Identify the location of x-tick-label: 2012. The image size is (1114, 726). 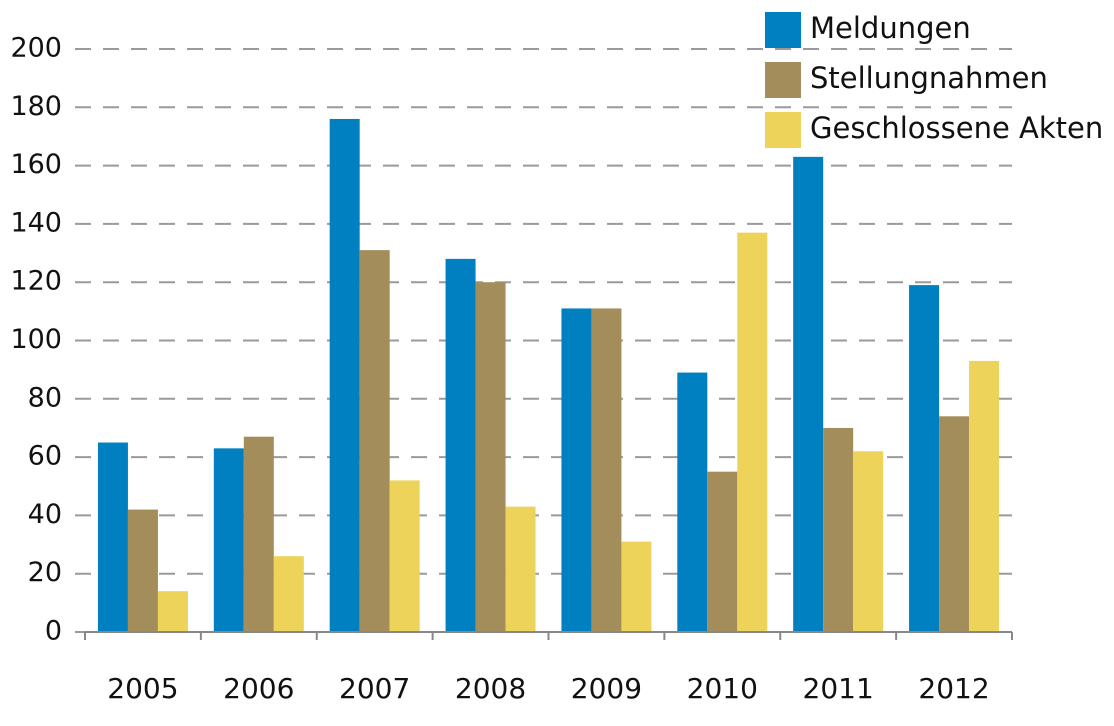
(953, 688).